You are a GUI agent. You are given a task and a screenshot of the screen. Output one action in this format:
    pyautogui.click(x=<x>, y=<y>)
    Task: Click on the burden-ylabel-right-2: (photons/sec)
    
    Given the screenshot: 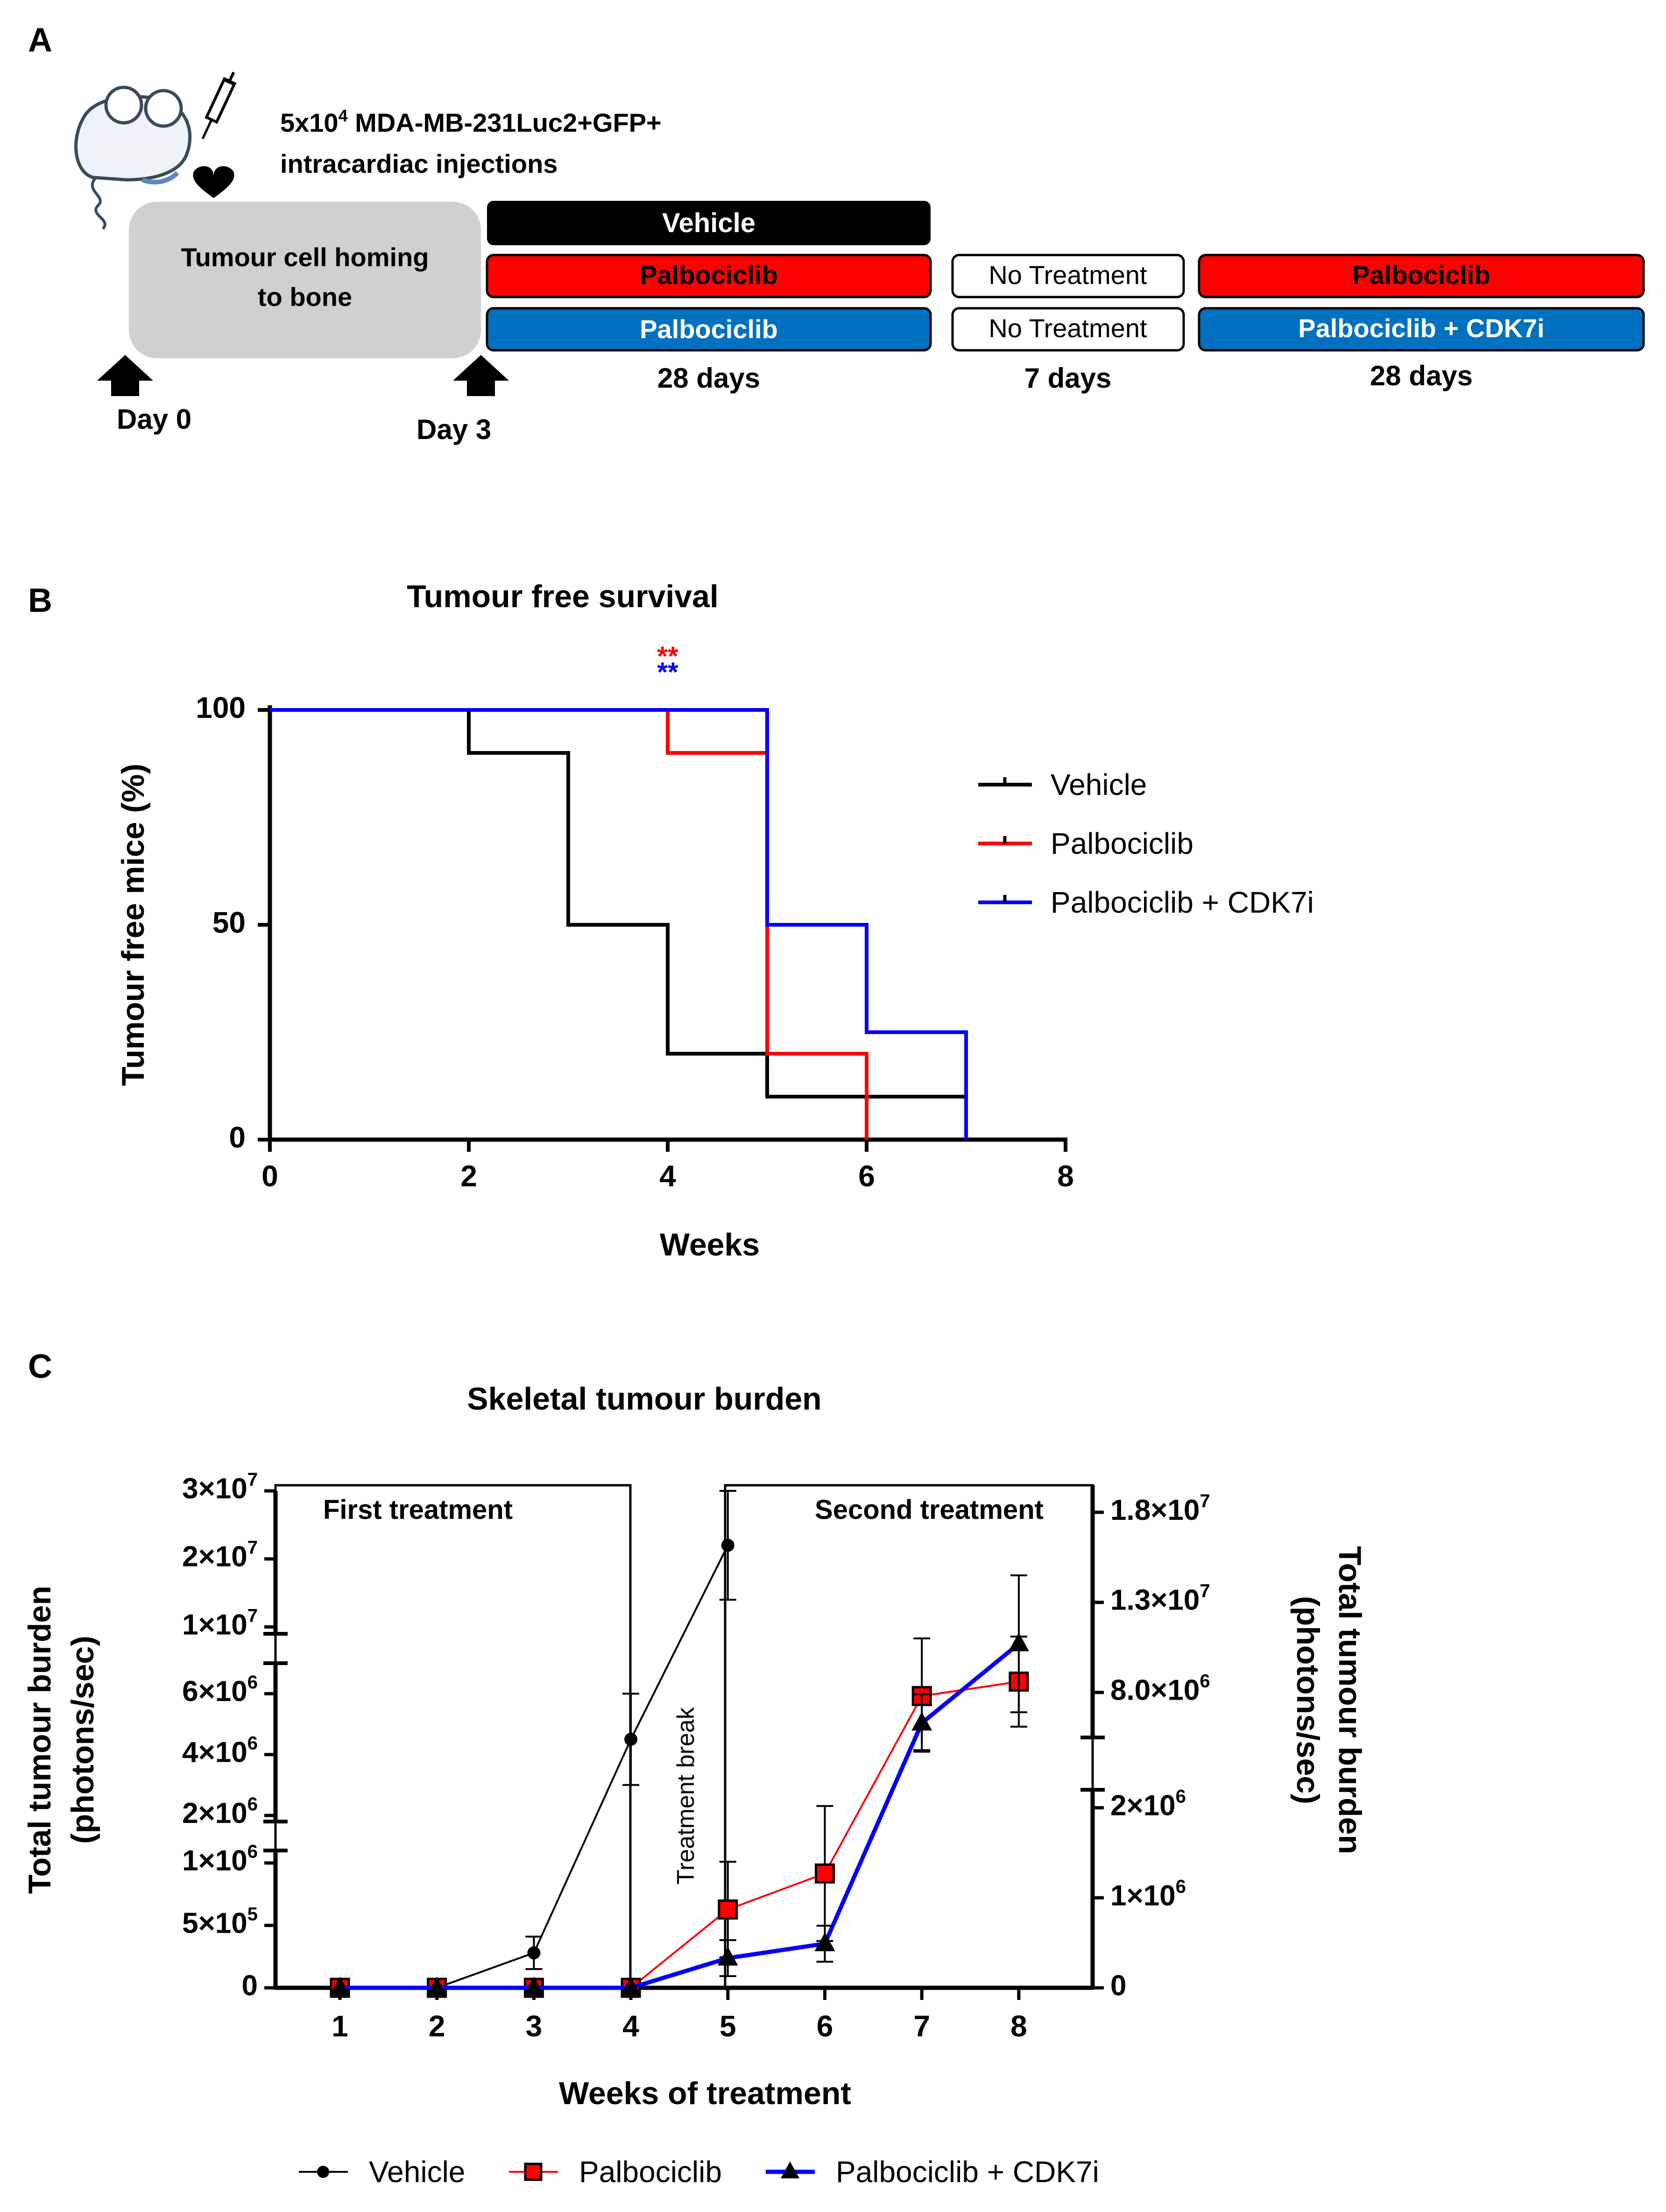 What is the action you would take?
    pyautogui.click(x=1308, y=1700)
    